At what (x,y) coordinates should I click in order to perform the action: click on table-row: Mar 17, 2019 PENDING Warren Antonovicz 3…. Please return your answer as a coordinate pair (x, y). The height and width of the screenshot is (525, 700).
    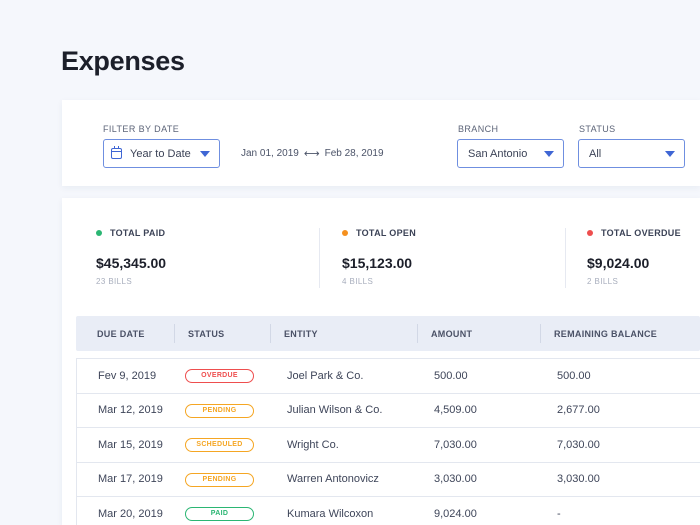
    Looking at the image, I should click on (388, 480).